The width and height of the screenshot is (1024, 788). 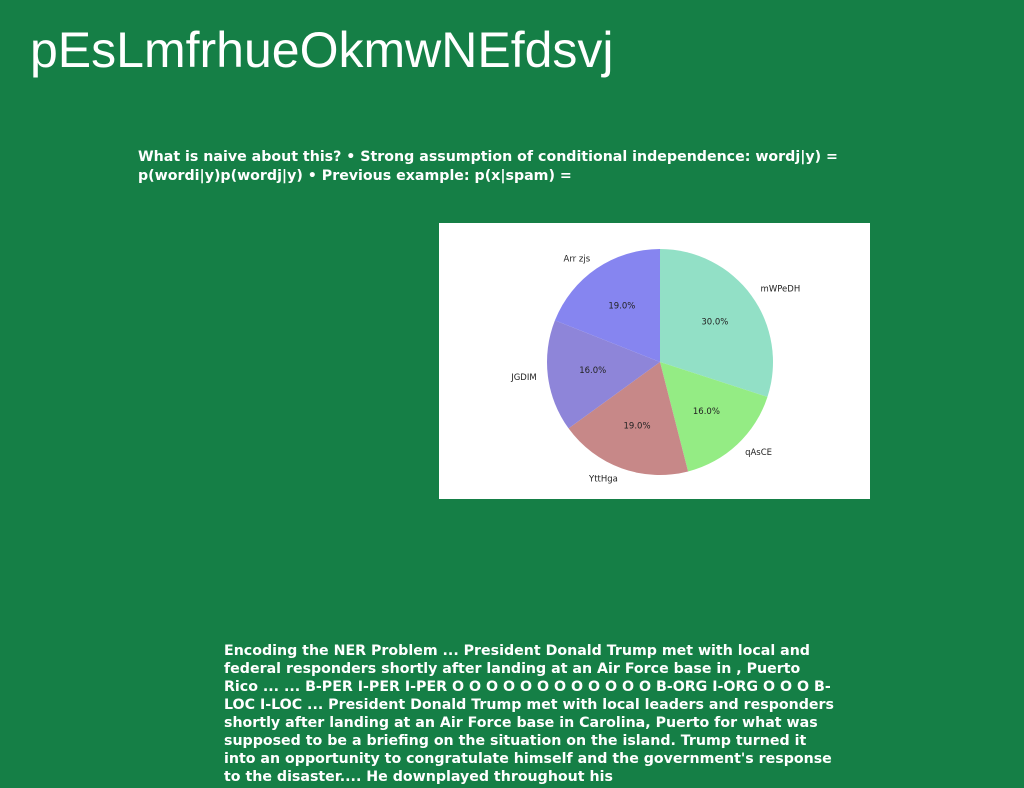 What do you see at coordinates (607, 305) in the screenshot?
I see `pie-slice-arr-zjs` at bounding box center [607, 305].